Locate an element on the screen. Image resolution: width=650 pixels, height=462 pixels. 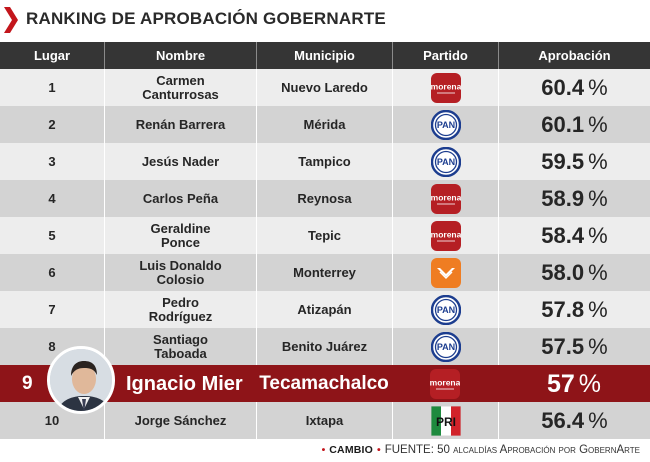
name-text: Geraldine Ponce is located at coordinates (180, 235).